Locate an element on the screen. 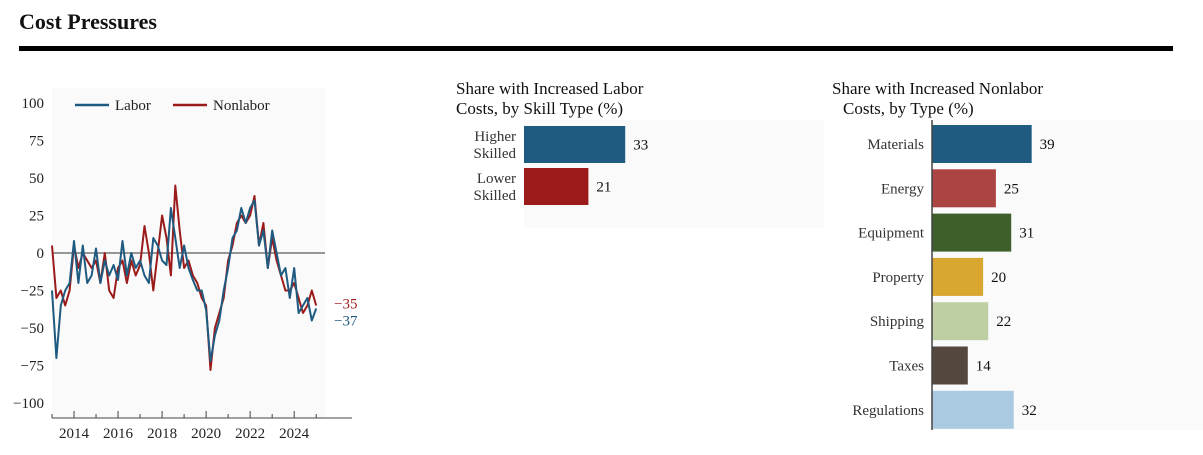 The width and height of the screenshot is (1203, 455). bar-value-label: 25 is located at coordinates (1011, 189).